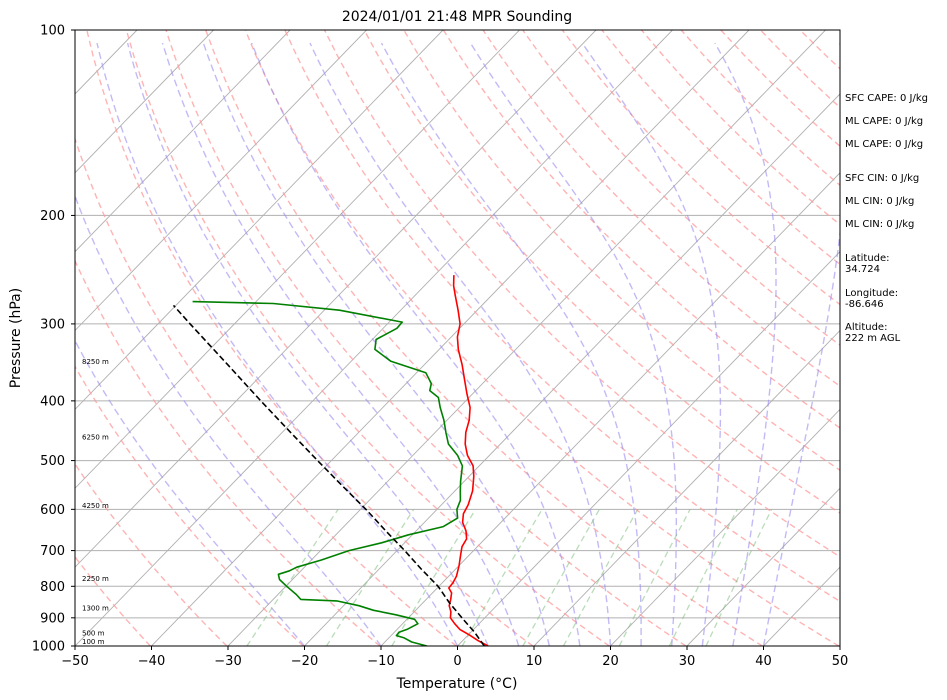 The width and height of the screenshot is (947, 700). What do you see at coordinates (52, 461) in the screenshot?
I see `y-tick-label: 500` at bounding box center [52, 461].